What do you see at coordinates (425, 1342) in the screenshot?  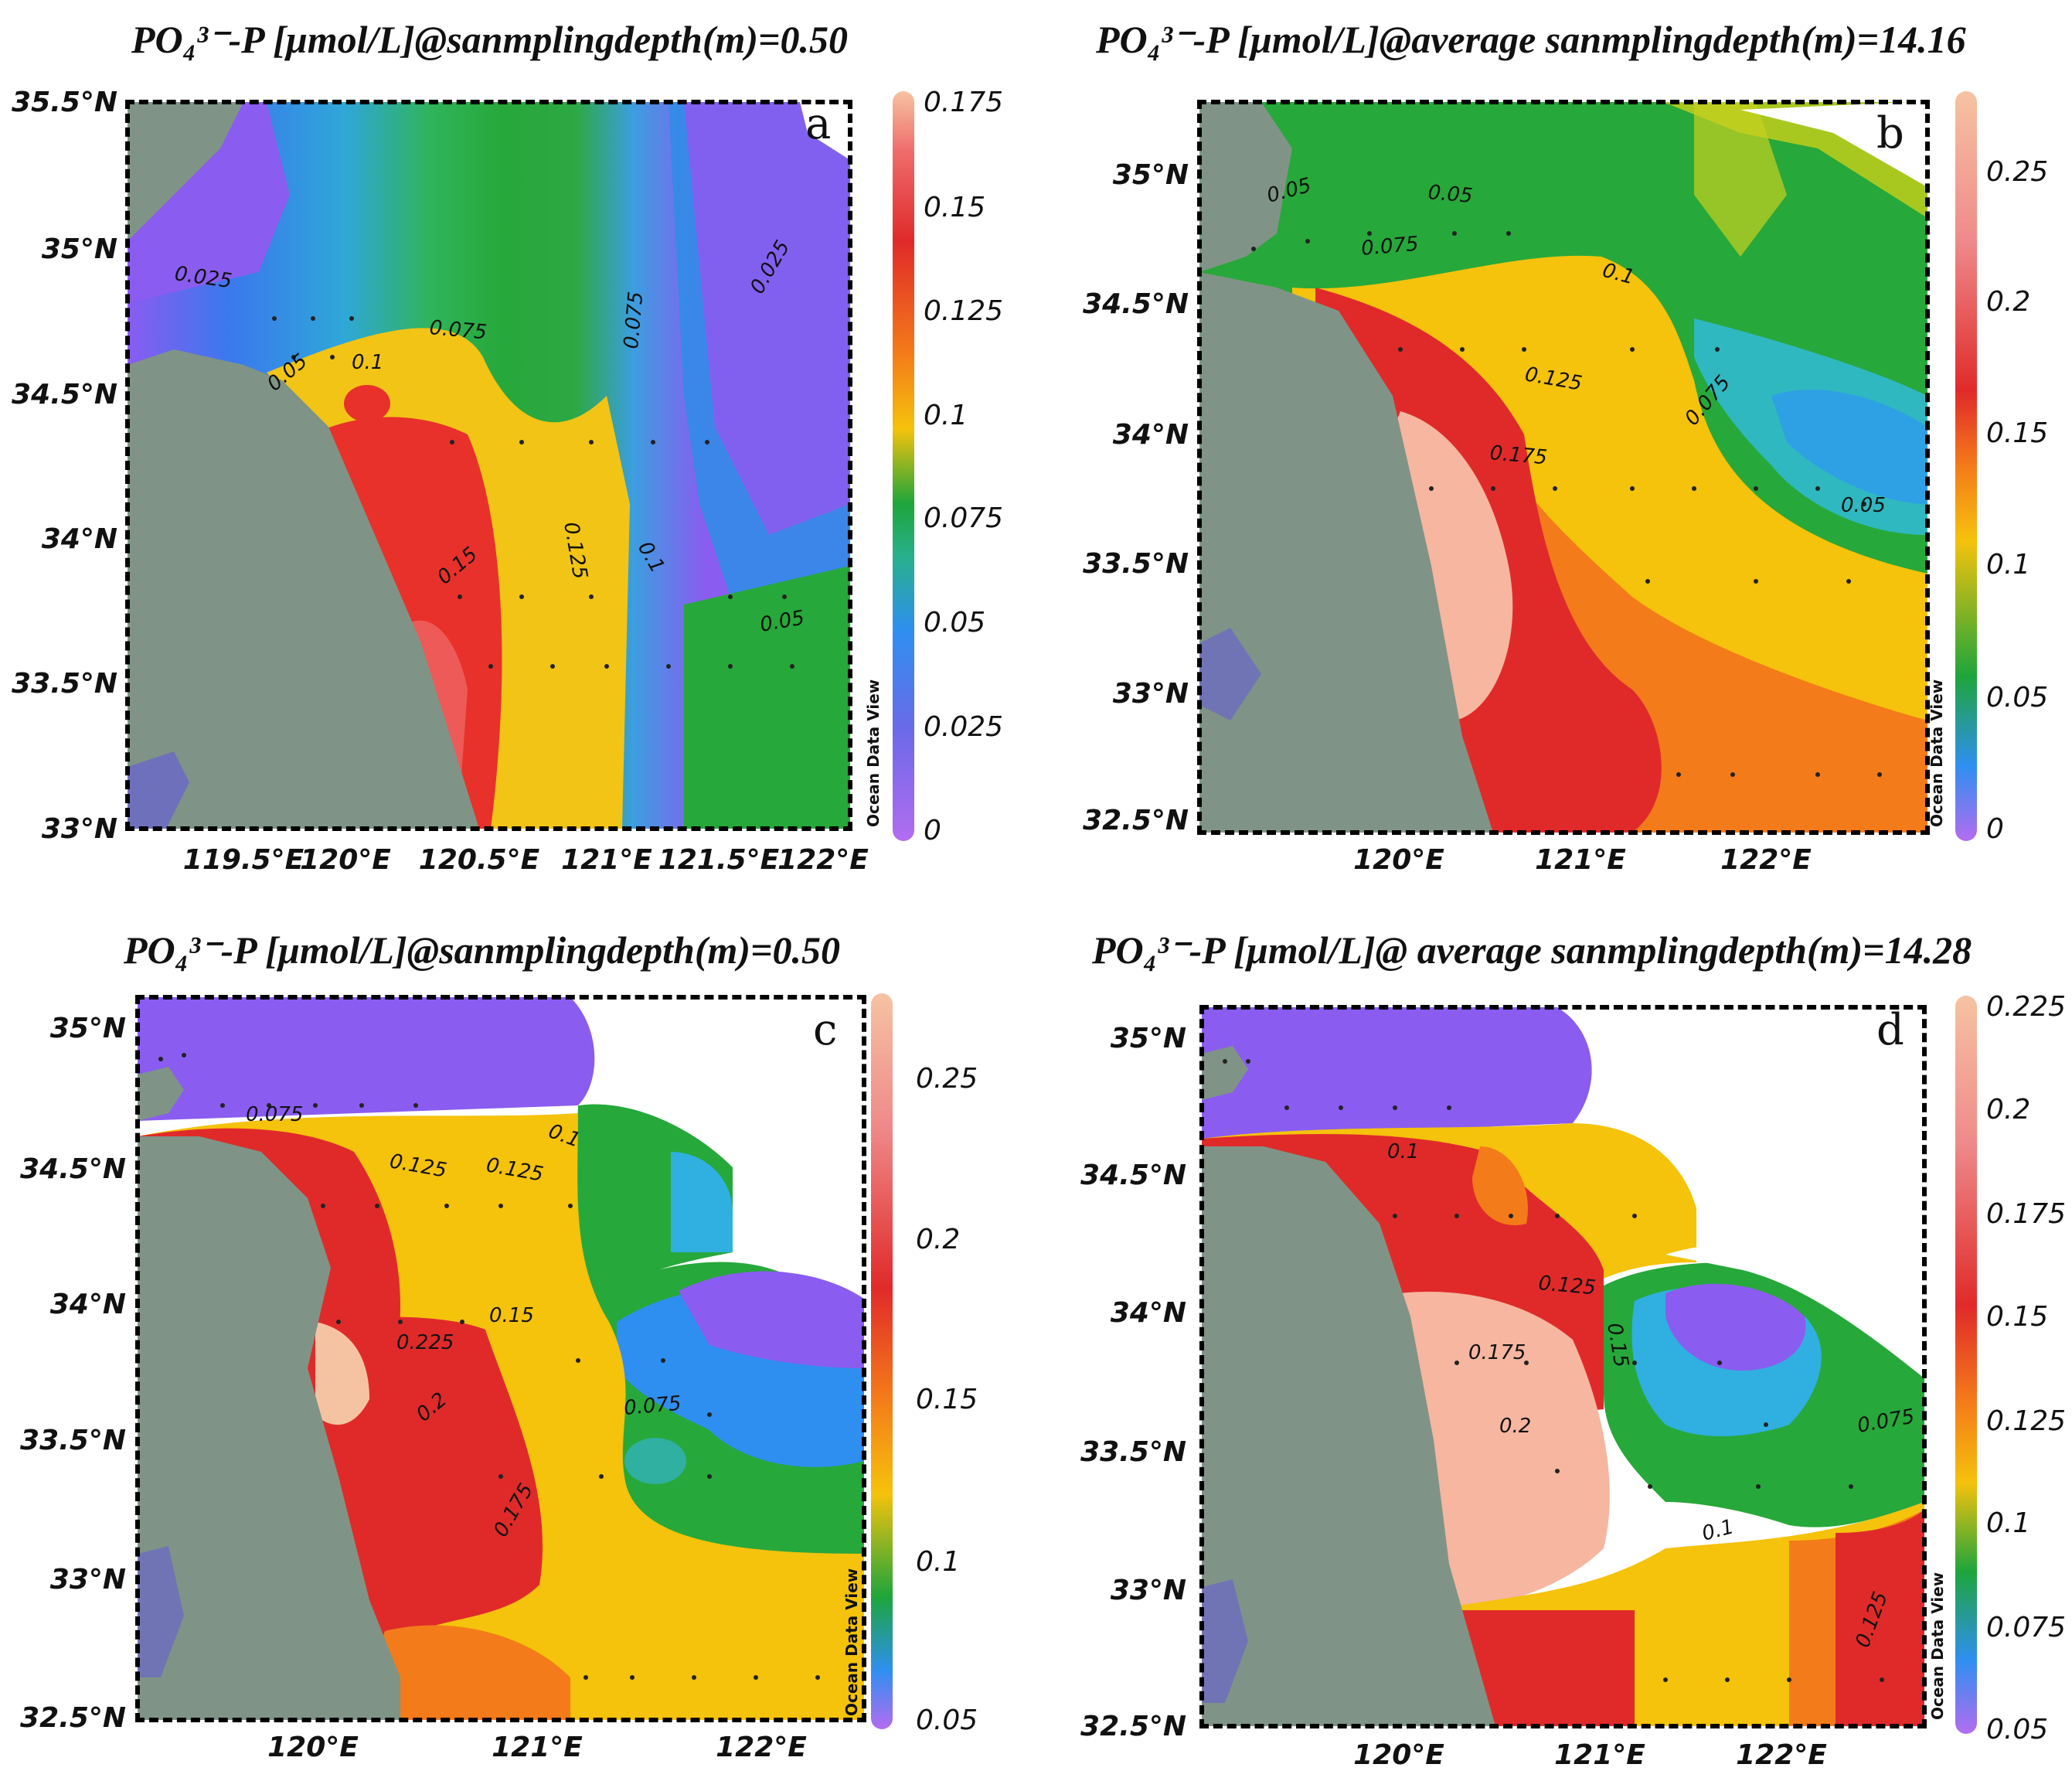 I see `contour-label: 0.225` at bounding box center [425, 1342].